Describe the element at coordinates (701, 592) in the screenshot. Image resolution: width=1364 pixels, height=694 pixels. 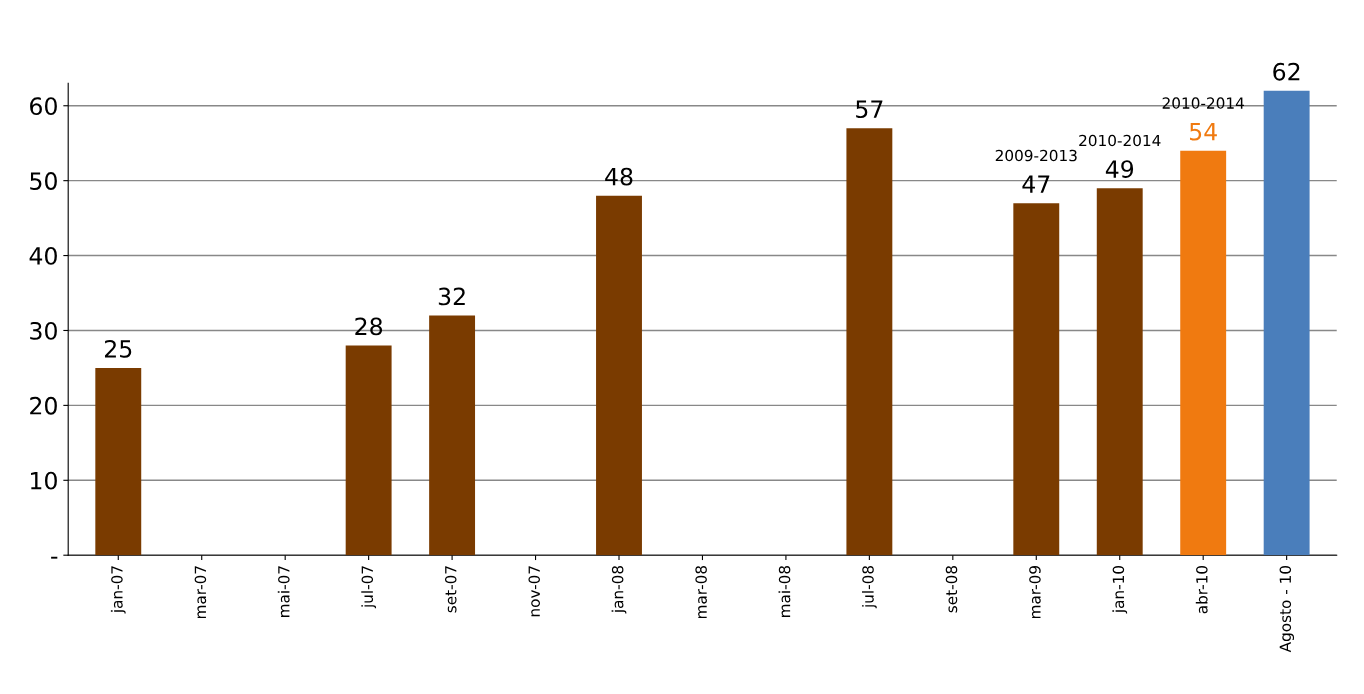
I see `x-tick-label: mar-08` at that location.